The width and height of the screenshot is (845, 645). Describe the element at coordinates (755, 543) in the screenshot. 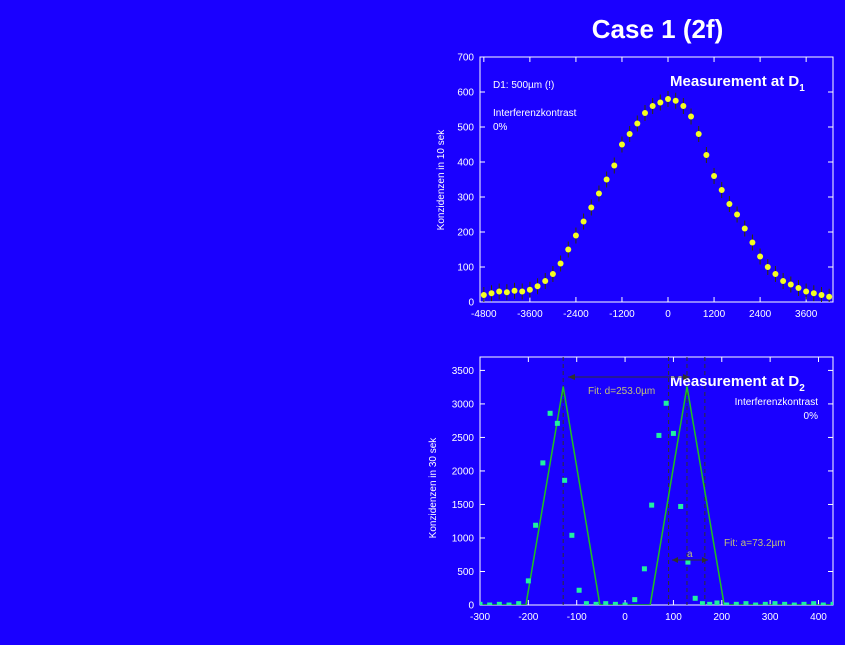

I see `chart-d2-fit-label-a: Fit: a=73.2µm` at that location.